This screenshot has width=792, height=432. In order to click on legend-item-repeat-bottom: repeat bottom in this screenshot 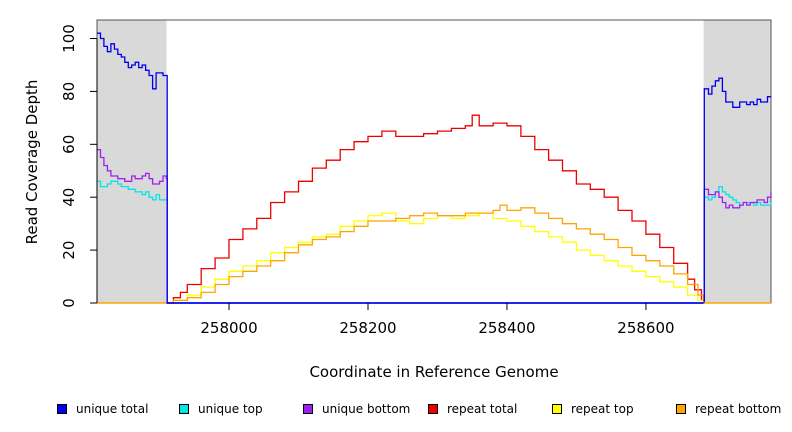, I will do `click(728, 409)`.